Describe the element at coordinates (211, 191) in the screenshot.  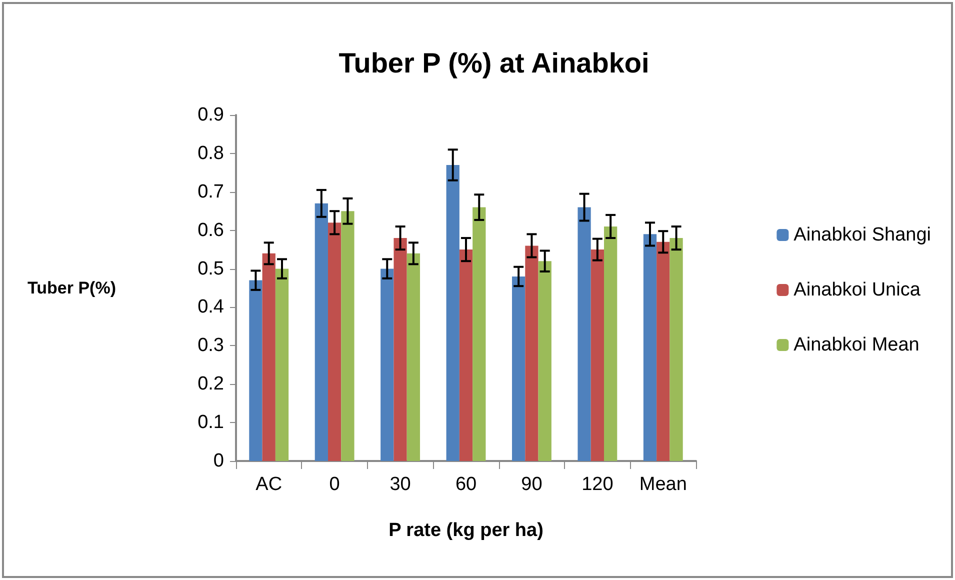
I see `y-tick-label: 0.7` at that location.